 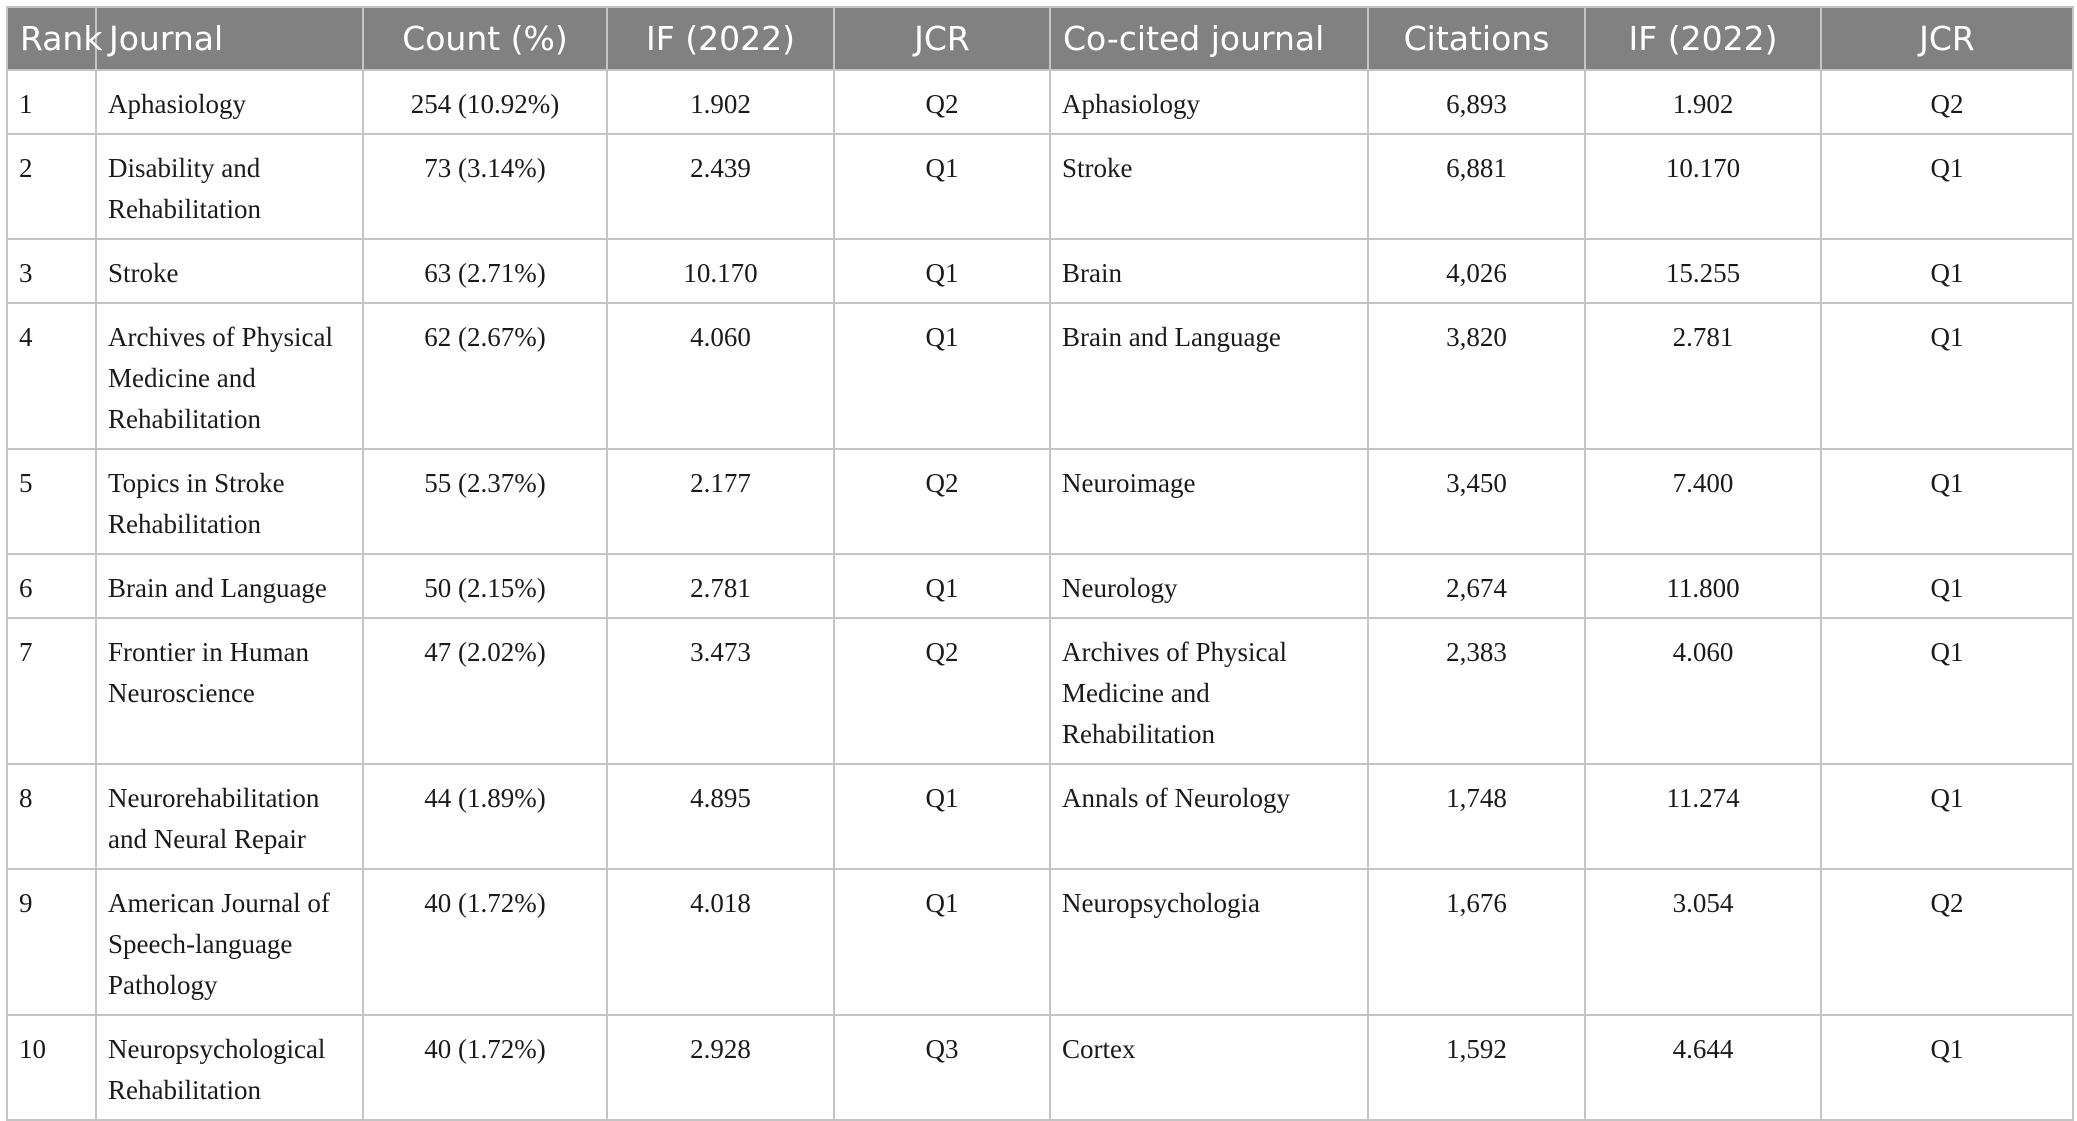 What do you see at coordinates (51, 376) in the screenshot?
I see `cell-rank: 4` at bounding box center [51, 376].